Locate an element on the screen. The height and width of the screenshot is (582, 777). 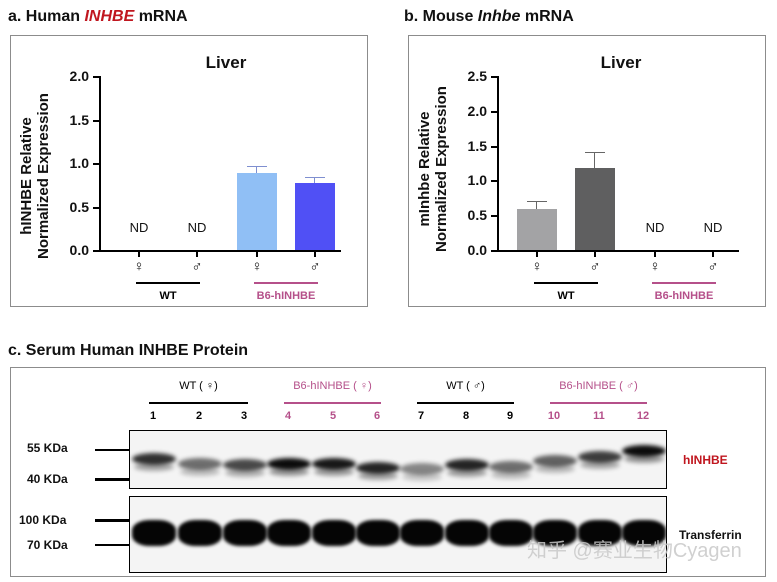
y-axis is located at coordinates (100, 163).